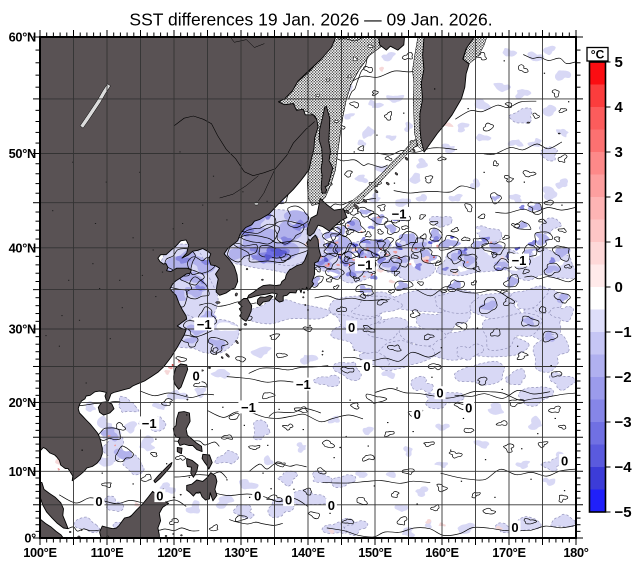 This screenshot has height=564, width=637. Describe the element at coordinates (22, 37) in the screenshot. I see `svg-text: 60°N` at that location.